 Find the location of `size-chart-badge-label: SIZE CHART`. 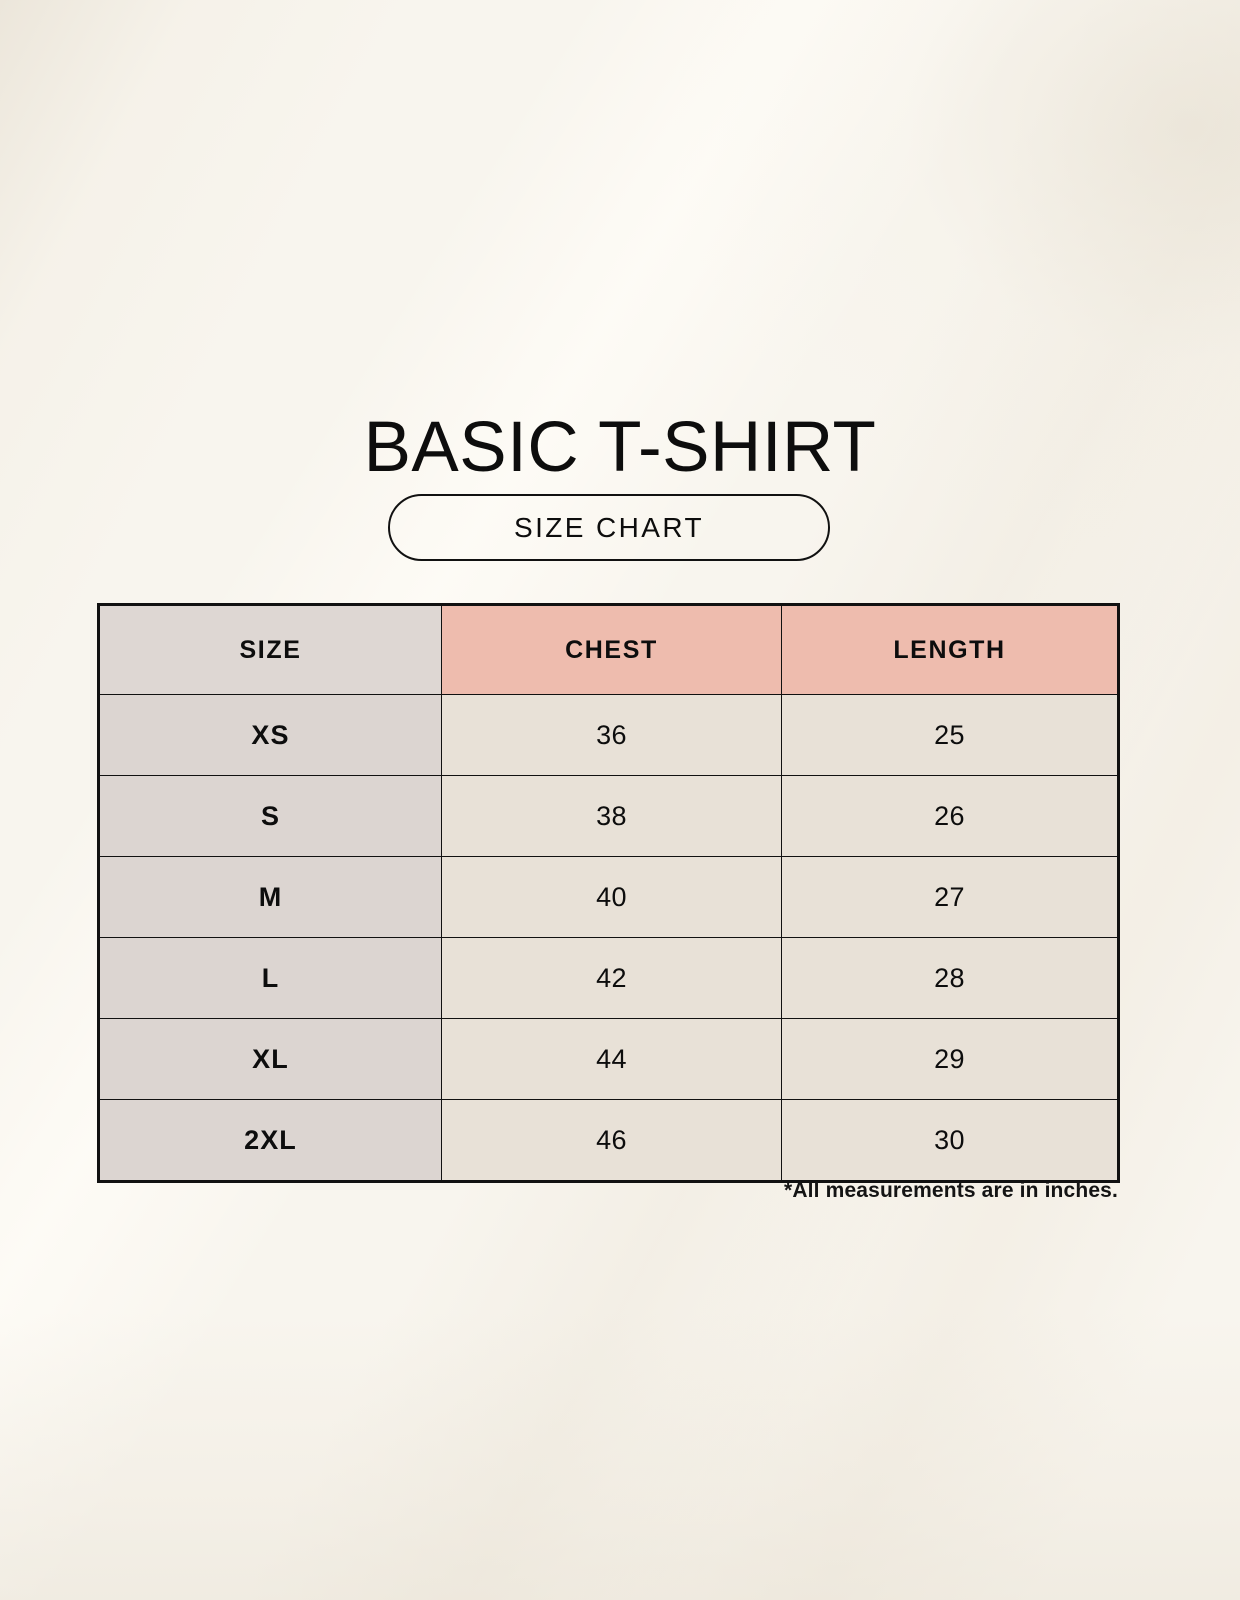

size-chart-badge-label: SIZE CHART is located at coordinates (609, 527).